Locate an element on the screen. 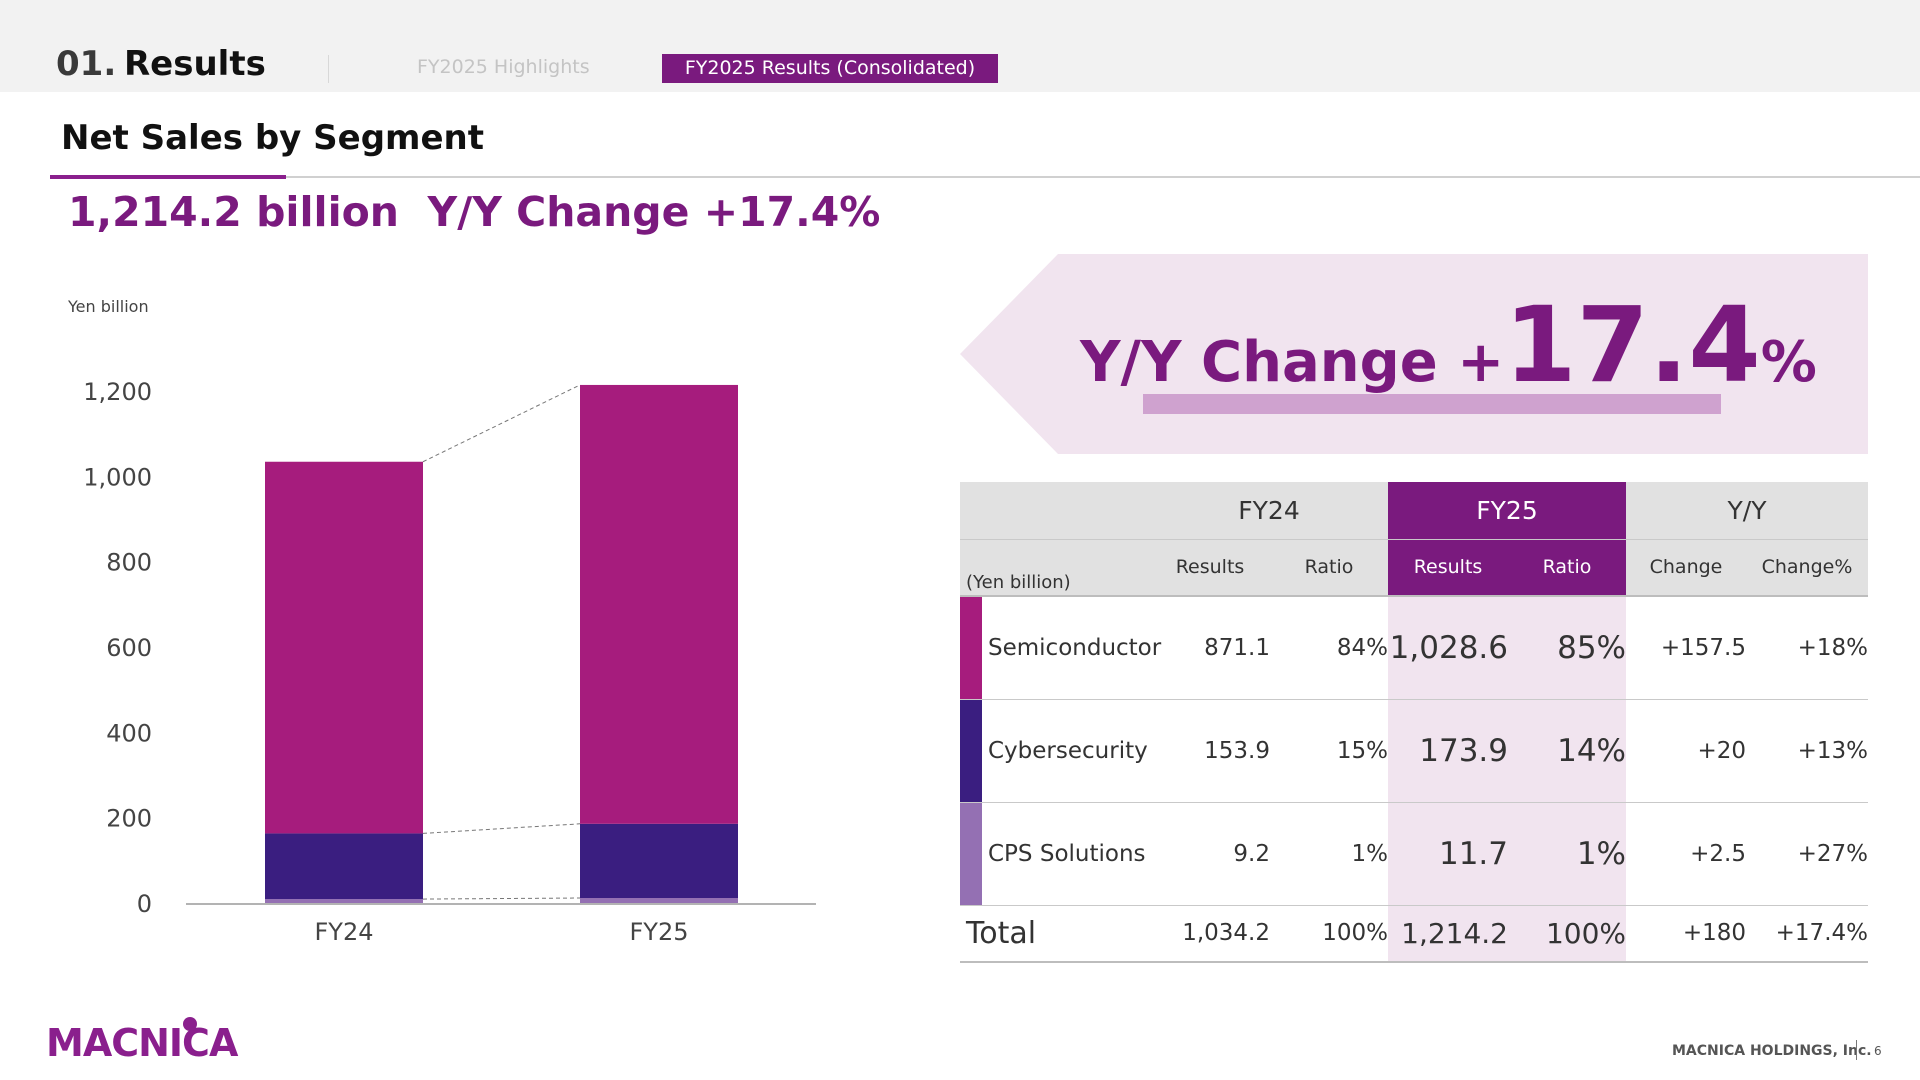 The height and width of the screenshot is (1080, 1920). cybersecurity-color-swatch is located at coordinates (971, 751).